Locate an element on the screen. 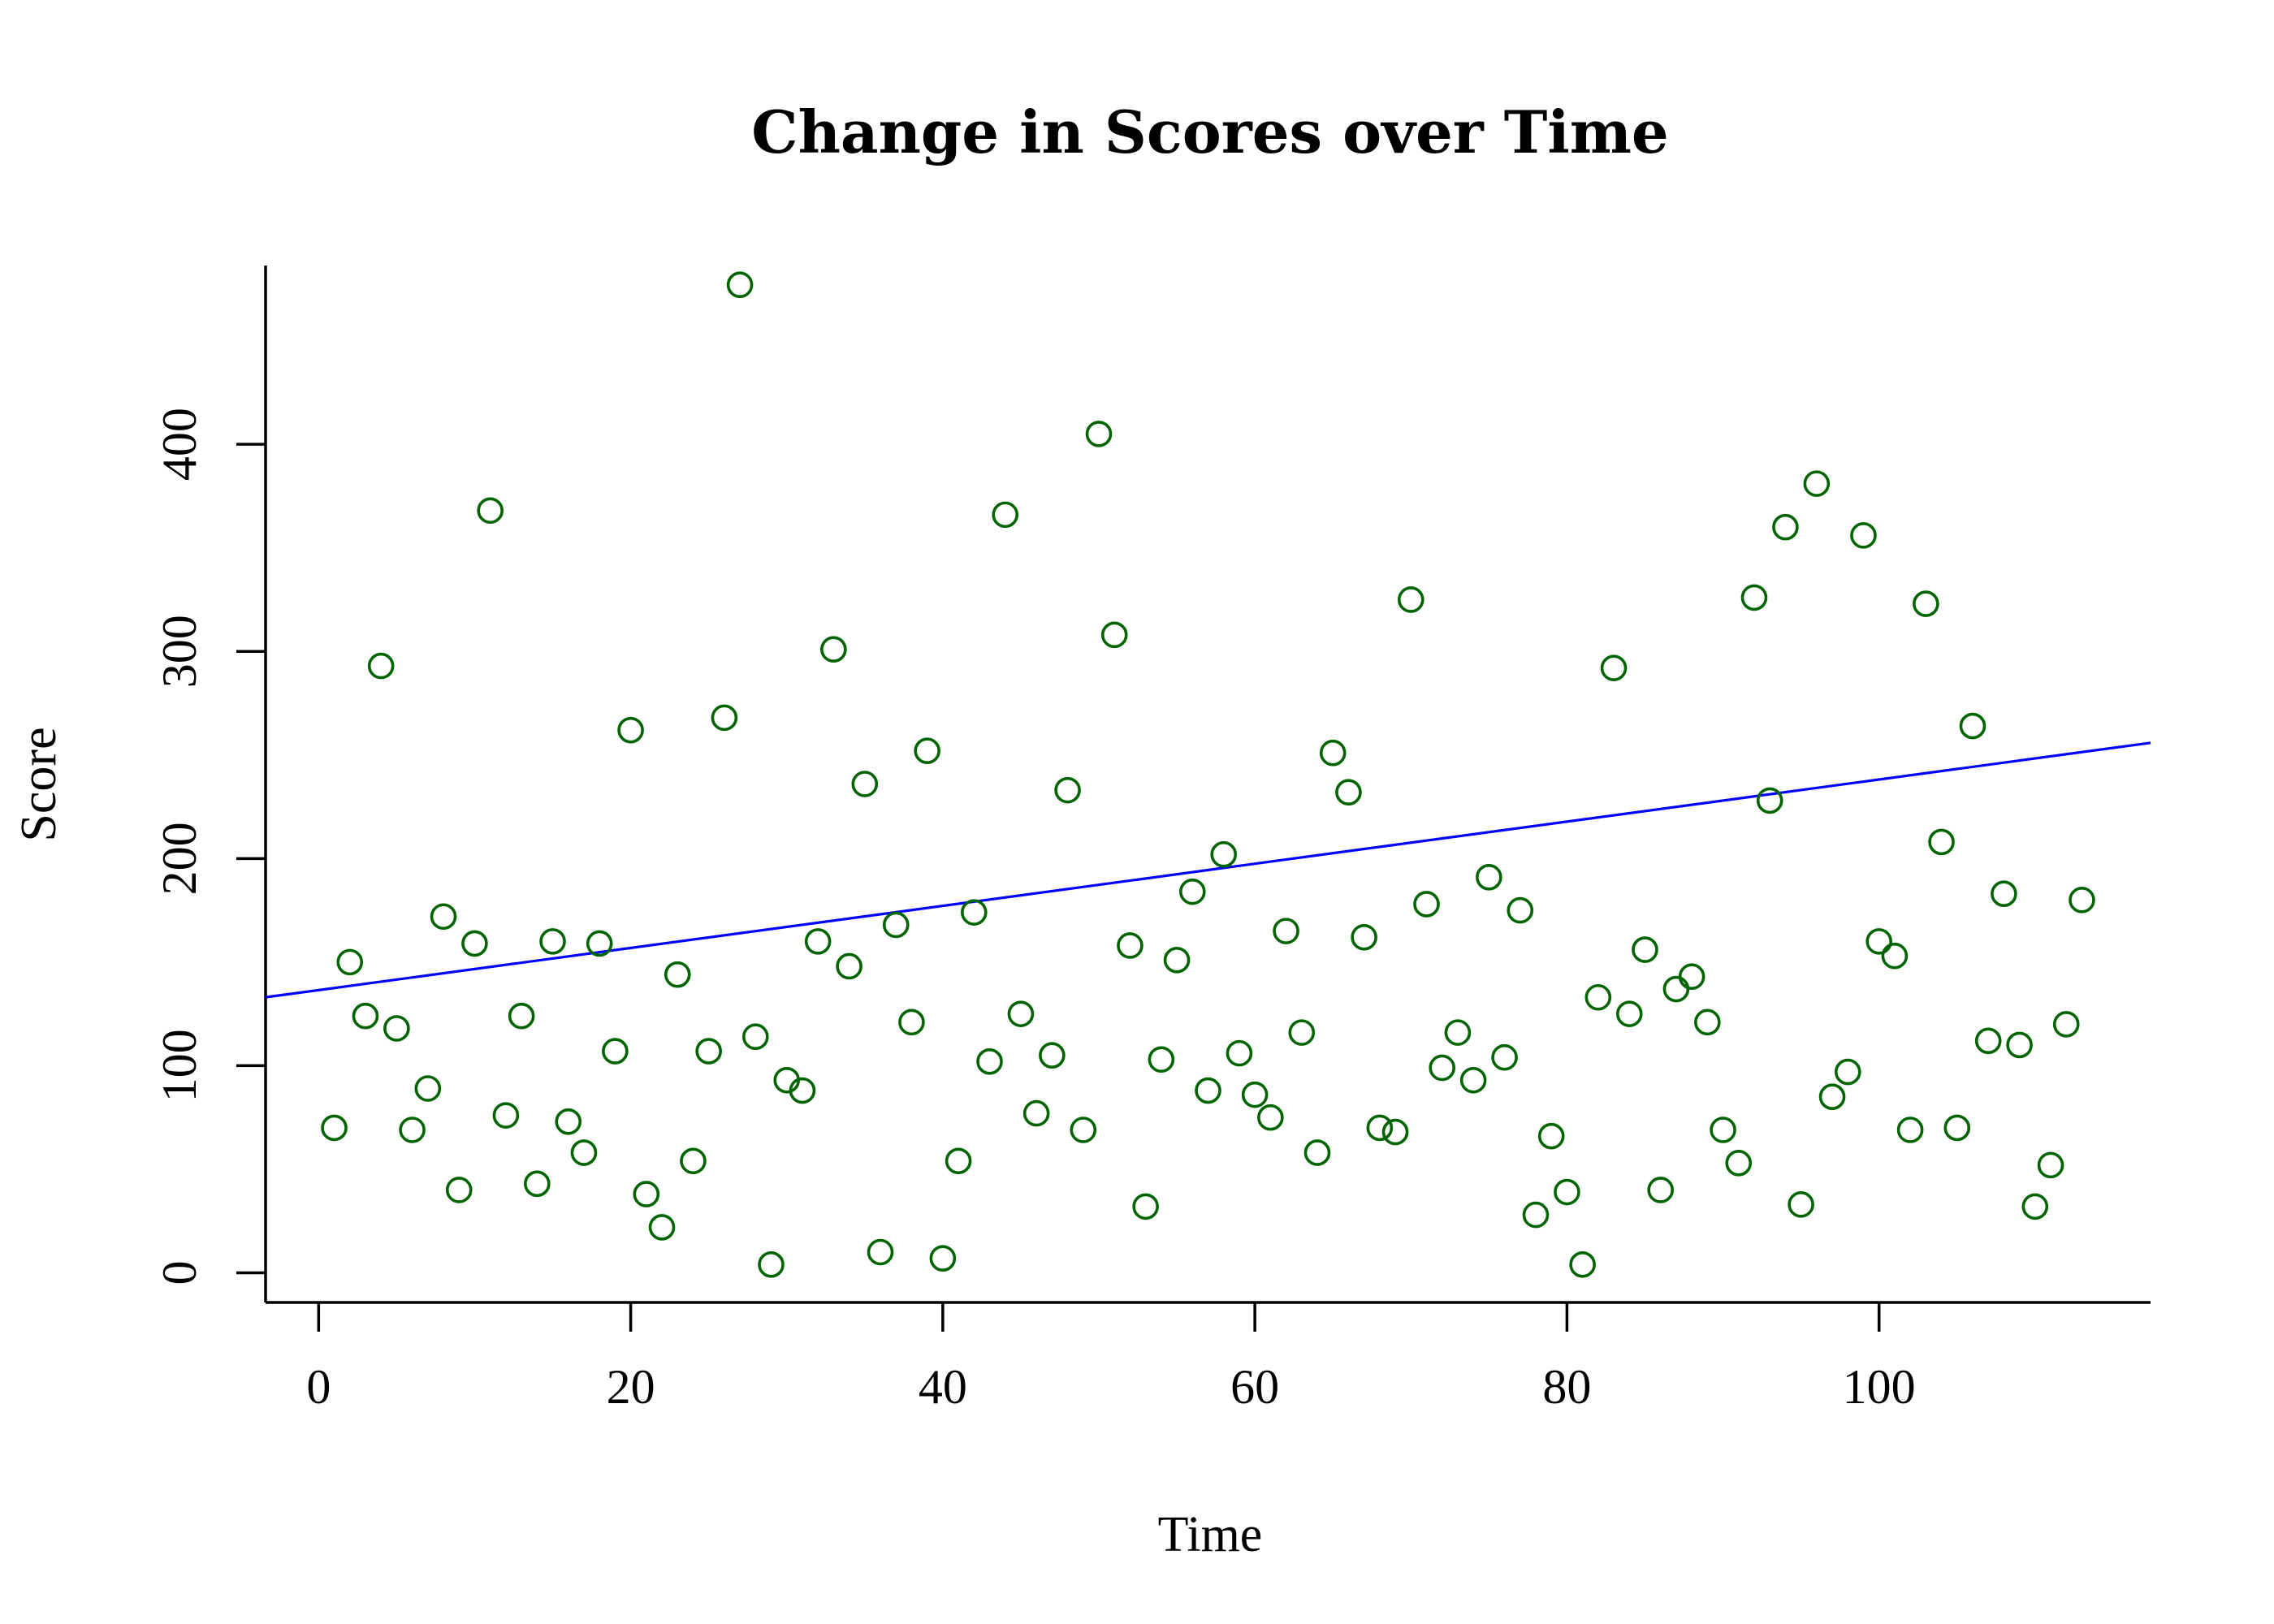 The width and height of the screenshot is (2274, 1624). x-tick-label: 100 is located at coordinates (1879, 1387).